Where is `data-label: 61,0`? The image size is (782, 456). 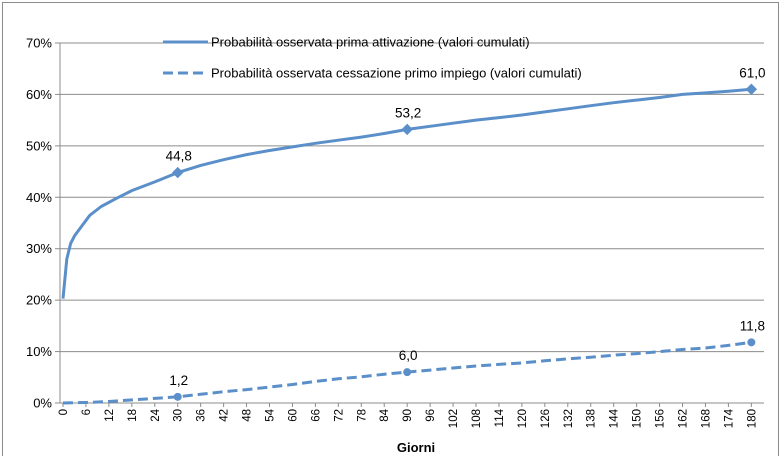
data-label: 61,0 is located at coordinates (752, 72).